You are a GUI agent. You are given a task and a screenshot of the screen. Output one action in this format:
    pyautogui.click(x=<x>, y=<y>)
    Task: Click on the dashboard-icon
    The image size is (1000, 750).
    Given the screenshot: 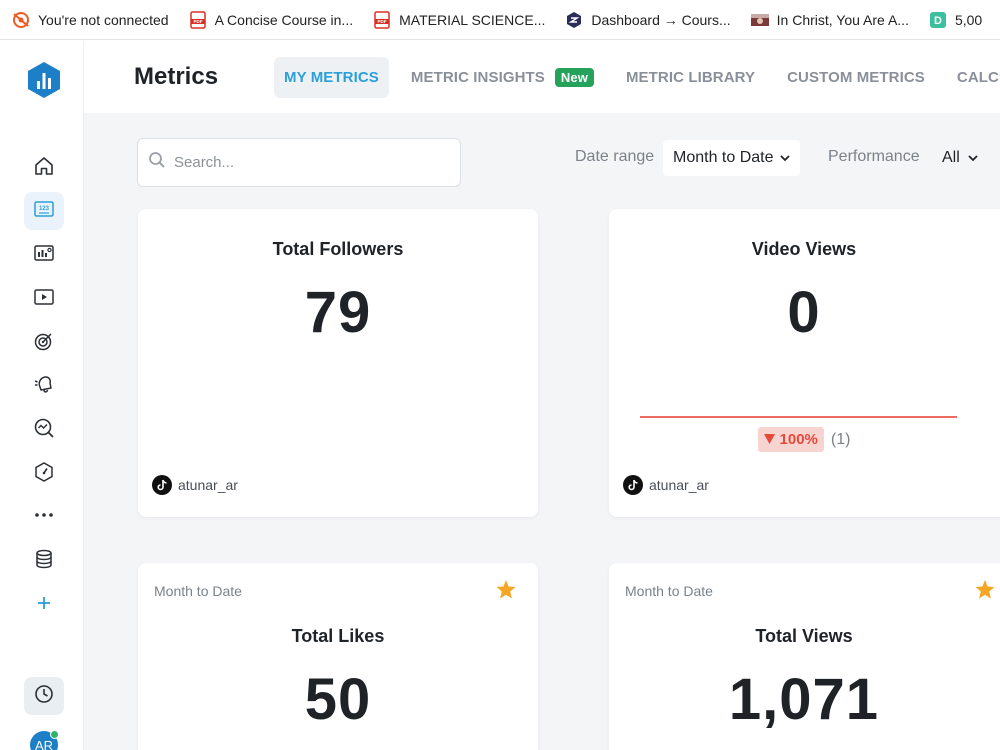 What is the action you would take?
    pyautogui.click(x=44, y=255)
    